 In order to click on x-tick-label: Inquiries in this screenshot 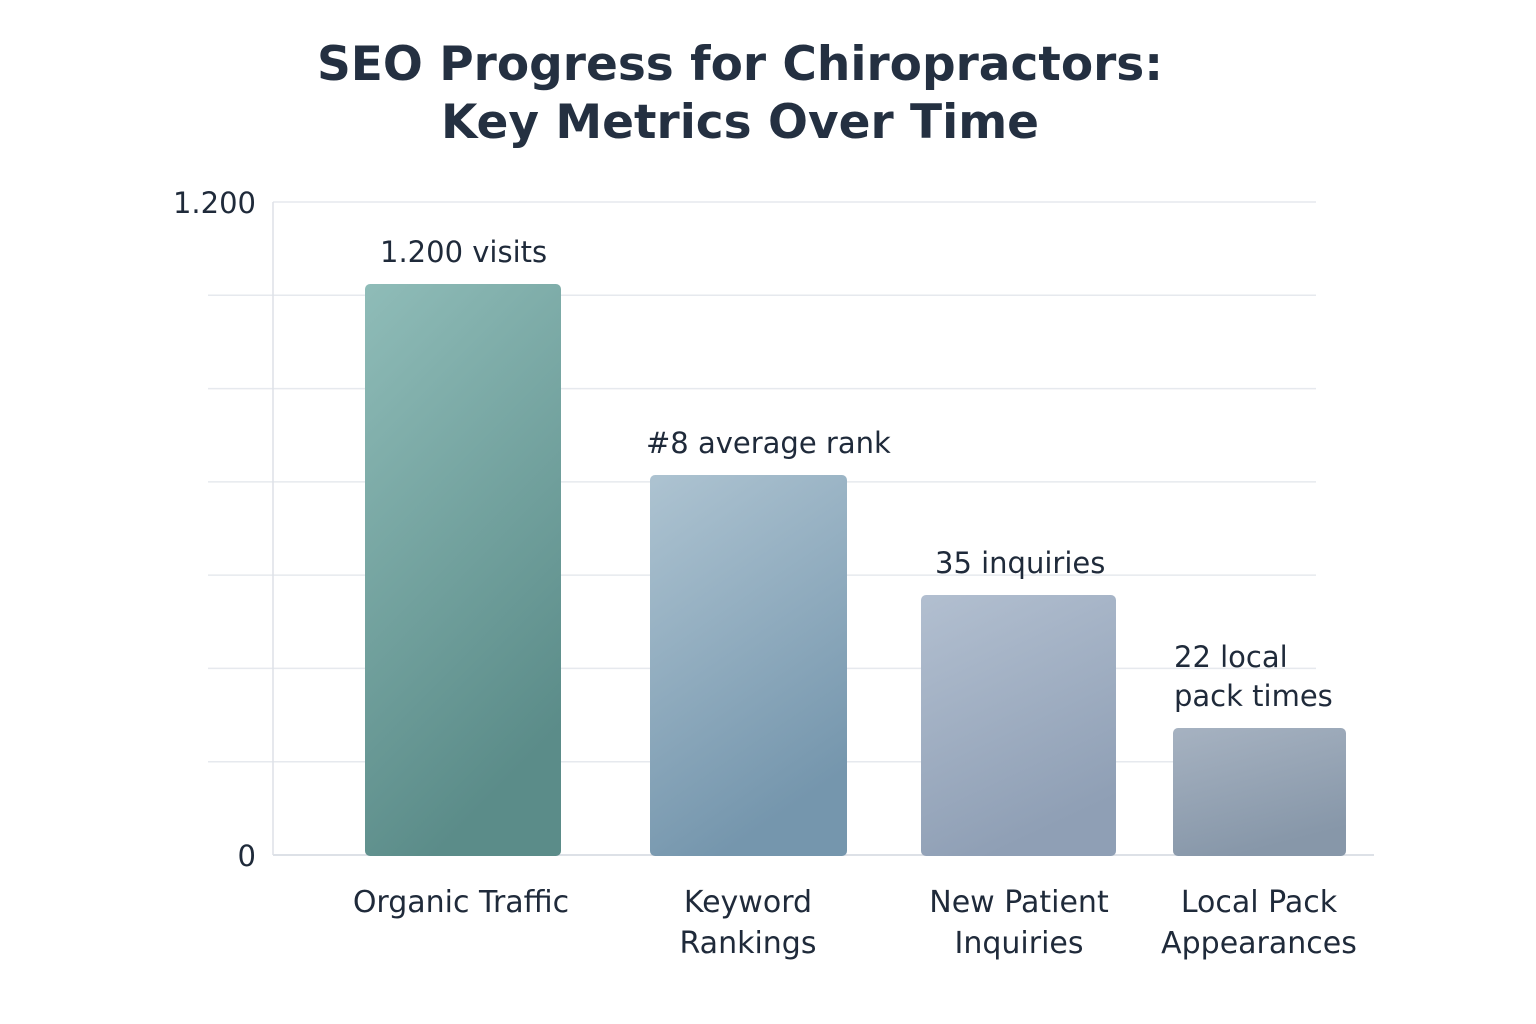, I will do `click(1018, 943)`.